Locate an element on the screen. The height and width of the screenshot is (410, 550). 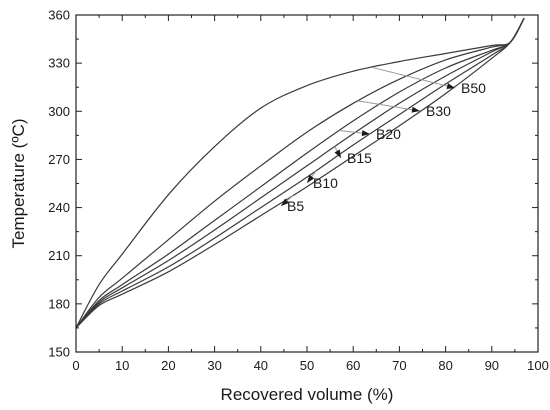
x-tick-label: 80 is located at coordinates (445, 365).